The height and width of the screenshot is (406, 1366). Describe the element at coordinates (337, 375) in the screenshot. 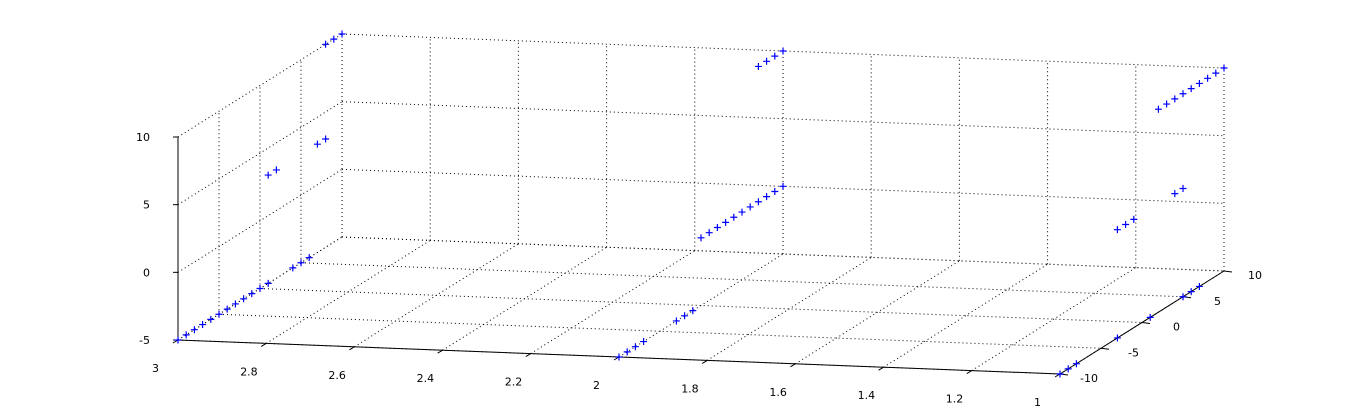

I see `x-tick-label: 2.6` at that location.